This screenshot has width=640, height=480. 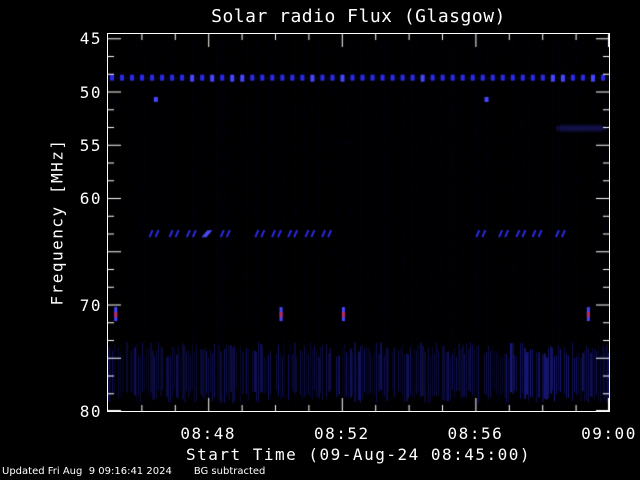 What do you see at coordinates (609, 433) in the screenshot?
I see `x-tick-label: 09:00` at bounding box center [609, 433].